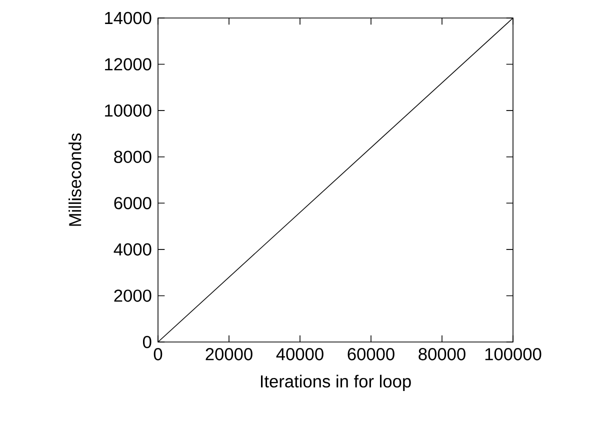 This screenshot has height=422, width=615. I want to click on y-tick-label: 12000, so click(128, 64).